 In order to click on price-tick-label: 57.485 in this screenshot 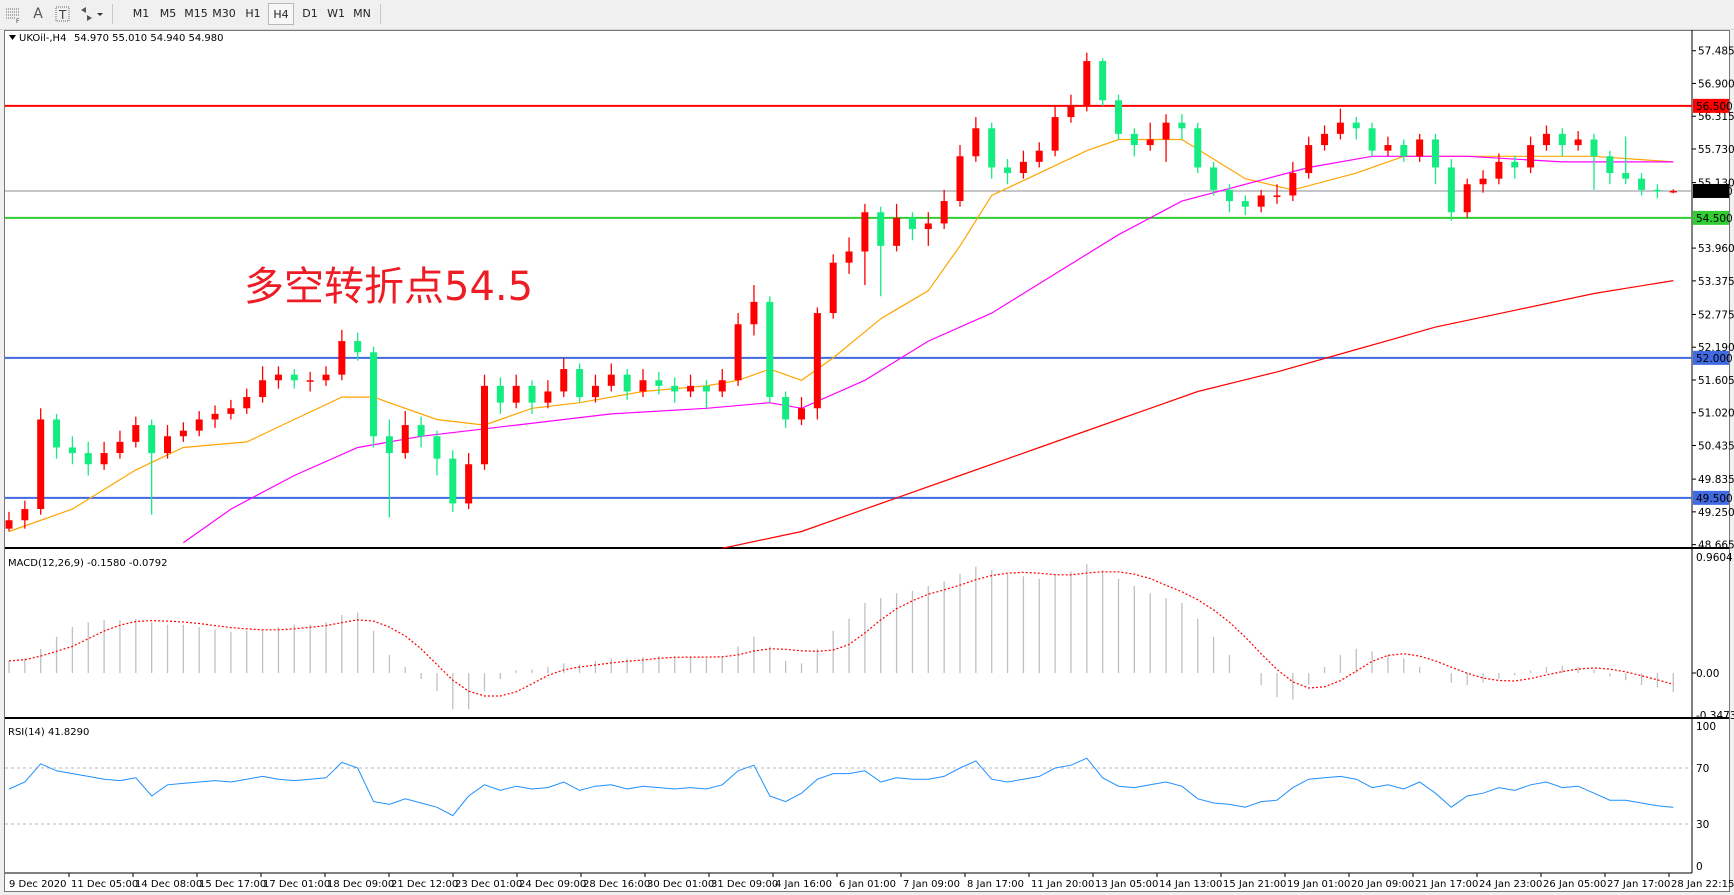, I will do `click(1716, 52)`.